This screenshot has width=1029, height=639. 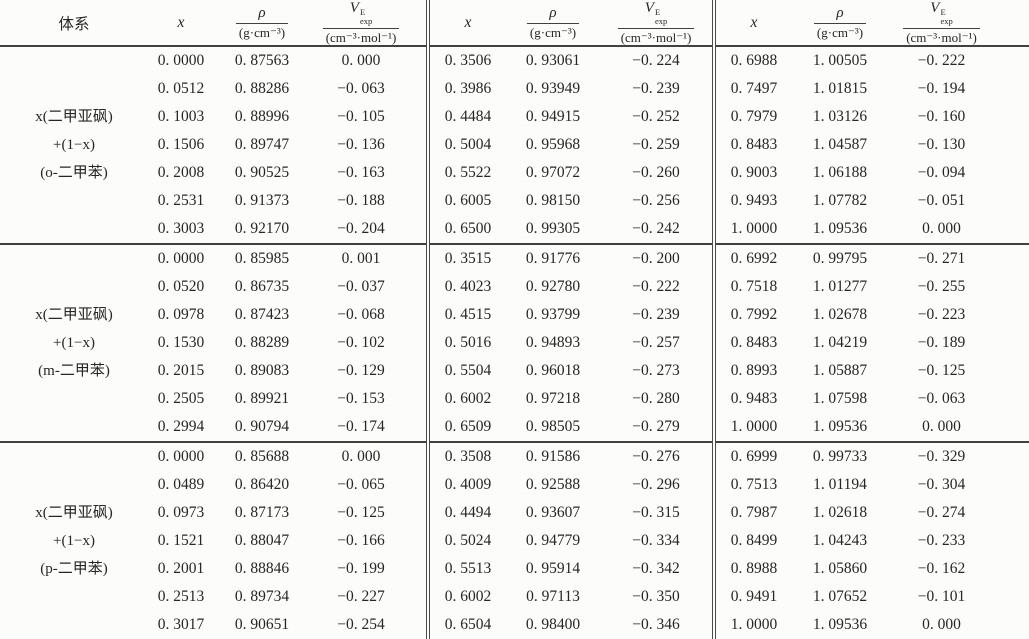 What do you see at coordinates (553, 371) in the screenshot?
I see `value-cell-g2-r5-c5: 0. 96018` at bounding box center [553, 371].